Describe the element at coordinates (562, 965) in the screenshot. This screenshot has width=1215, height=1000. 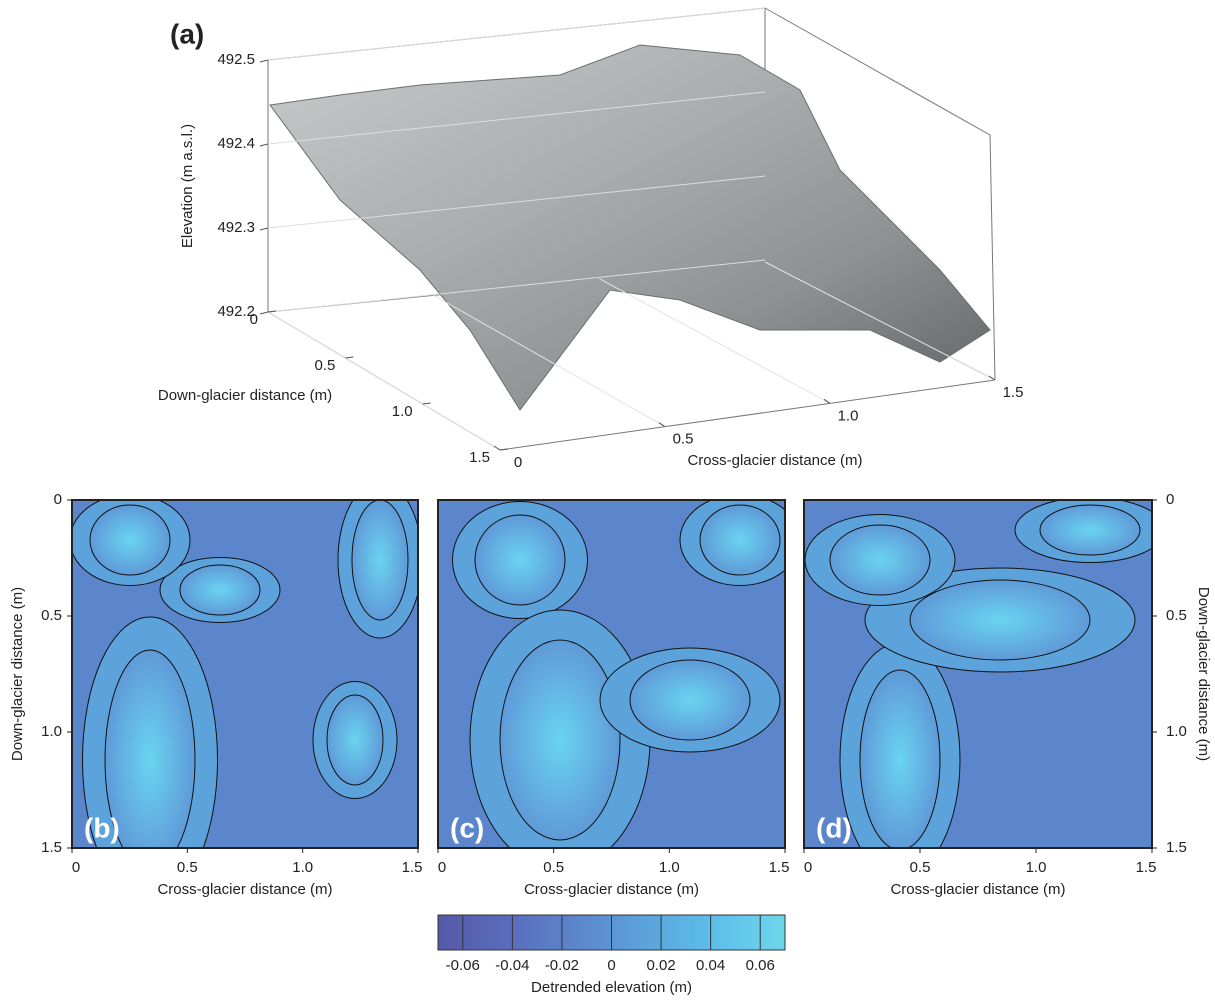
I see `colorbar-tick-label: -0.02` at that location.